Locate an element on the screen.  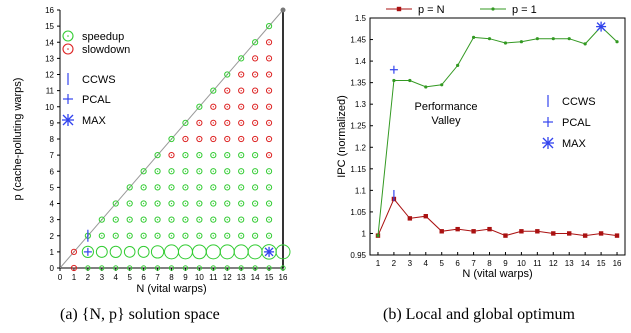
b-y-axis-title: IPC (normalized) is located at coordinates (342, 136).